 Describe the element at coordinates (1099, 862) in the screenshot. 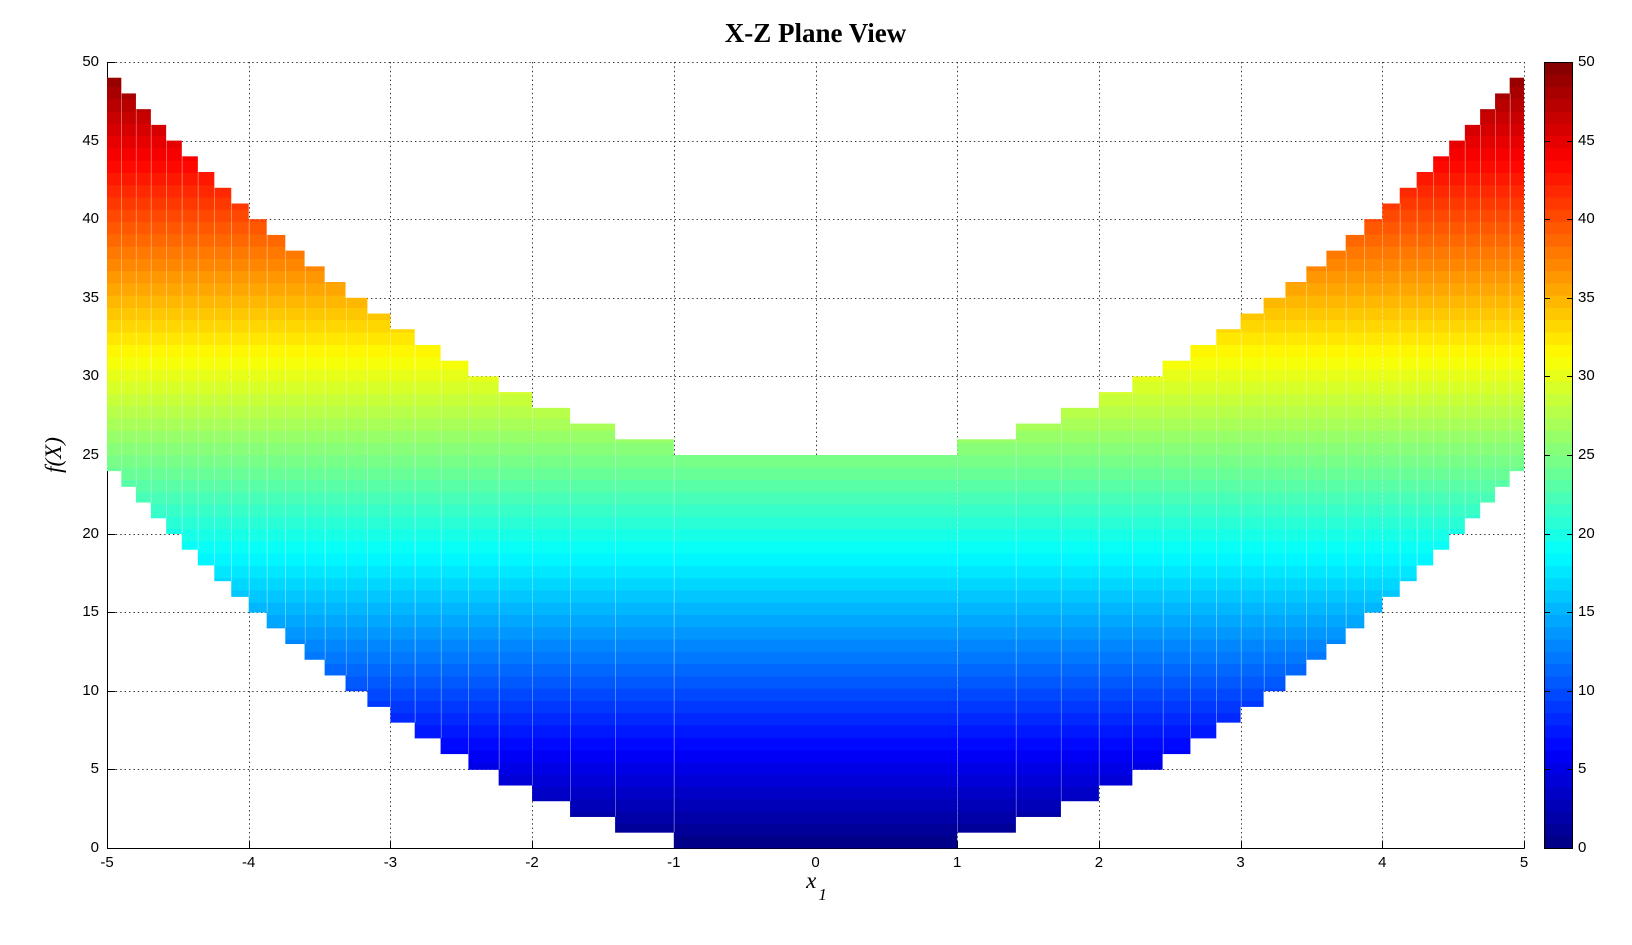

I see `xtick-label: 2` at that location.